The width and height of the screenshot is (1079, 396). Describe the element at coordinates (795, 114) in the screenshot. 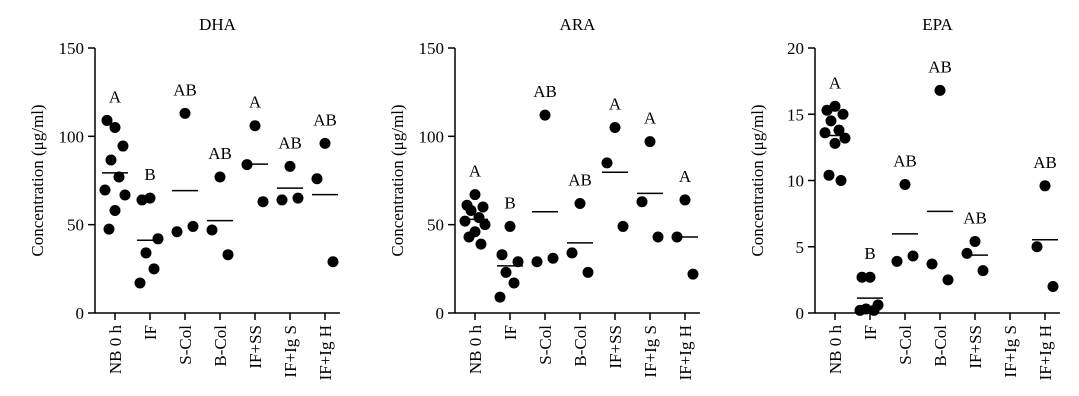

I see `y-tick-label: 15` at that location.